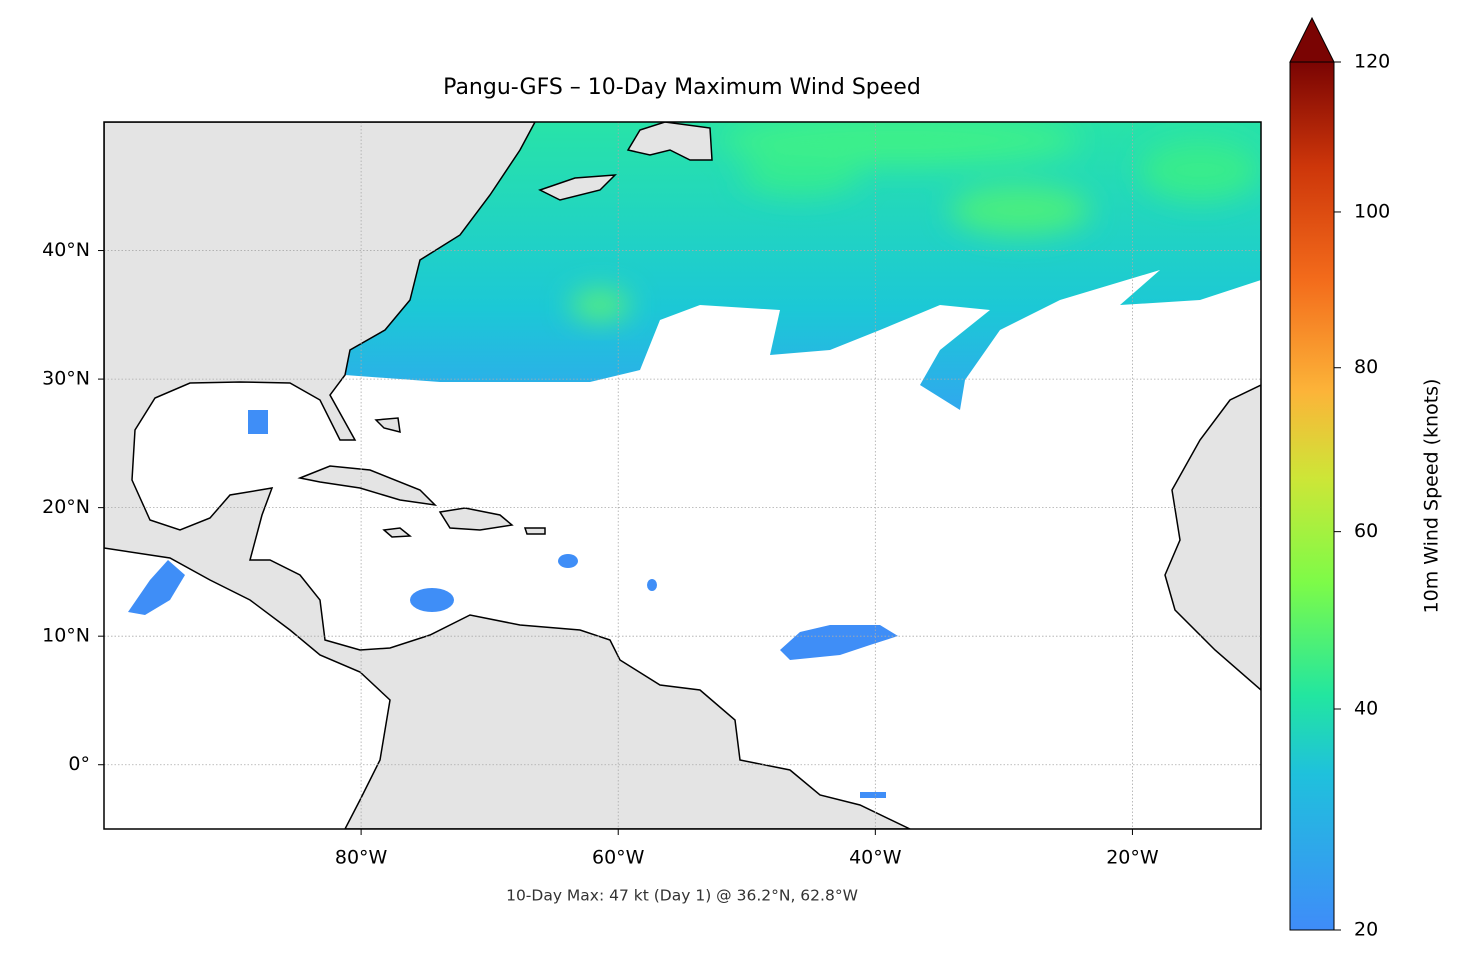  Describe the element at coordinates (534, 531) in the screenshot. I see `puerto-rico` at that location.